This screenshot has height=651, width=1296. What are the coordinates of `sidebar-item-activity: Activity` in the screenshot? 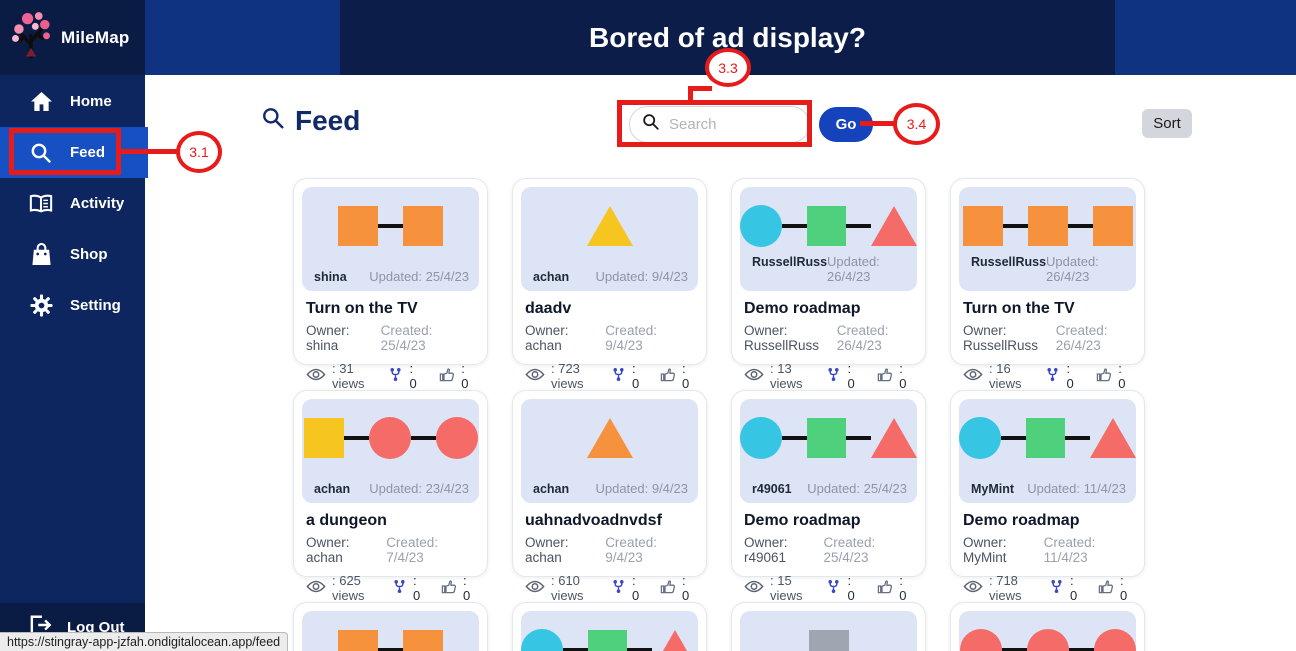 It's located at (72, 203).